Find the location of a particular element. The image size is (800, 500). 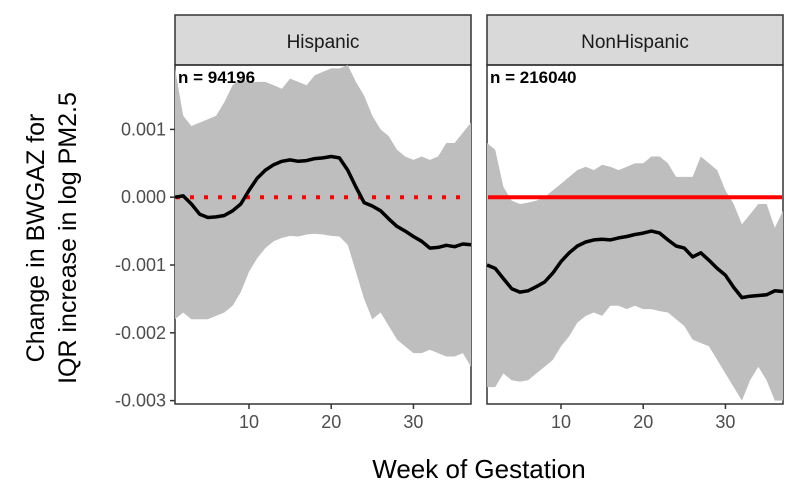

y-axis-title-line-1: Change in BWGAZ for is located at coordinates (36, 238).